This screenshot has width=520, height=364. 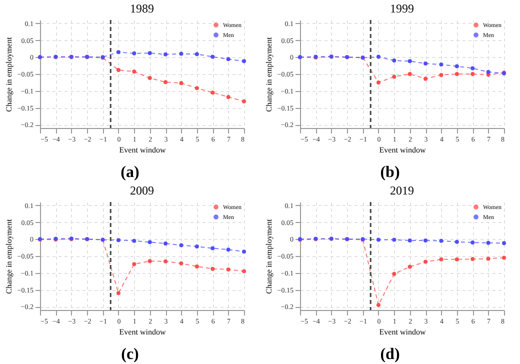 What do you see at coordinates (142, 190) in the screenshot?
I see `chart-title: 2009` at bounding box center [142, 190].